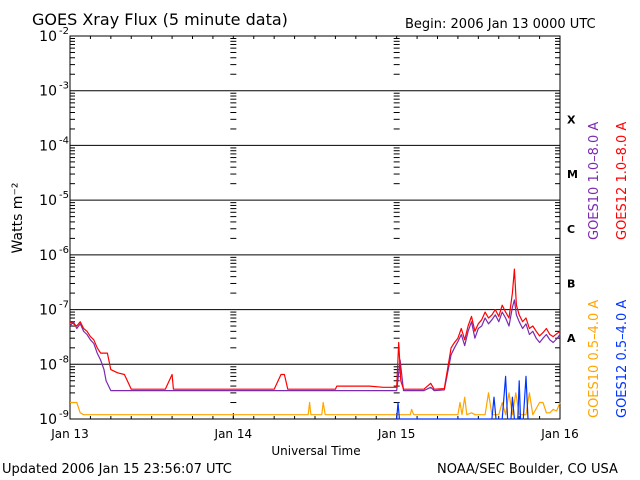 The width and height of the screenshot is (640, 480). Describe the element at coordinates (622, 181) in the screenshot. I see `legend-entry: GOES12 1.0–8.0 A` at that location.